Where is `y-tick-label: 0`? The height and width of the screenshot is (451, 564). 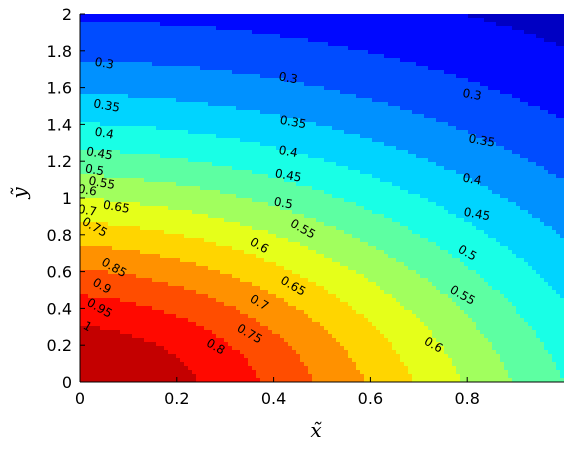 y-tick-label: 0 is located at coordinates (67, 382).